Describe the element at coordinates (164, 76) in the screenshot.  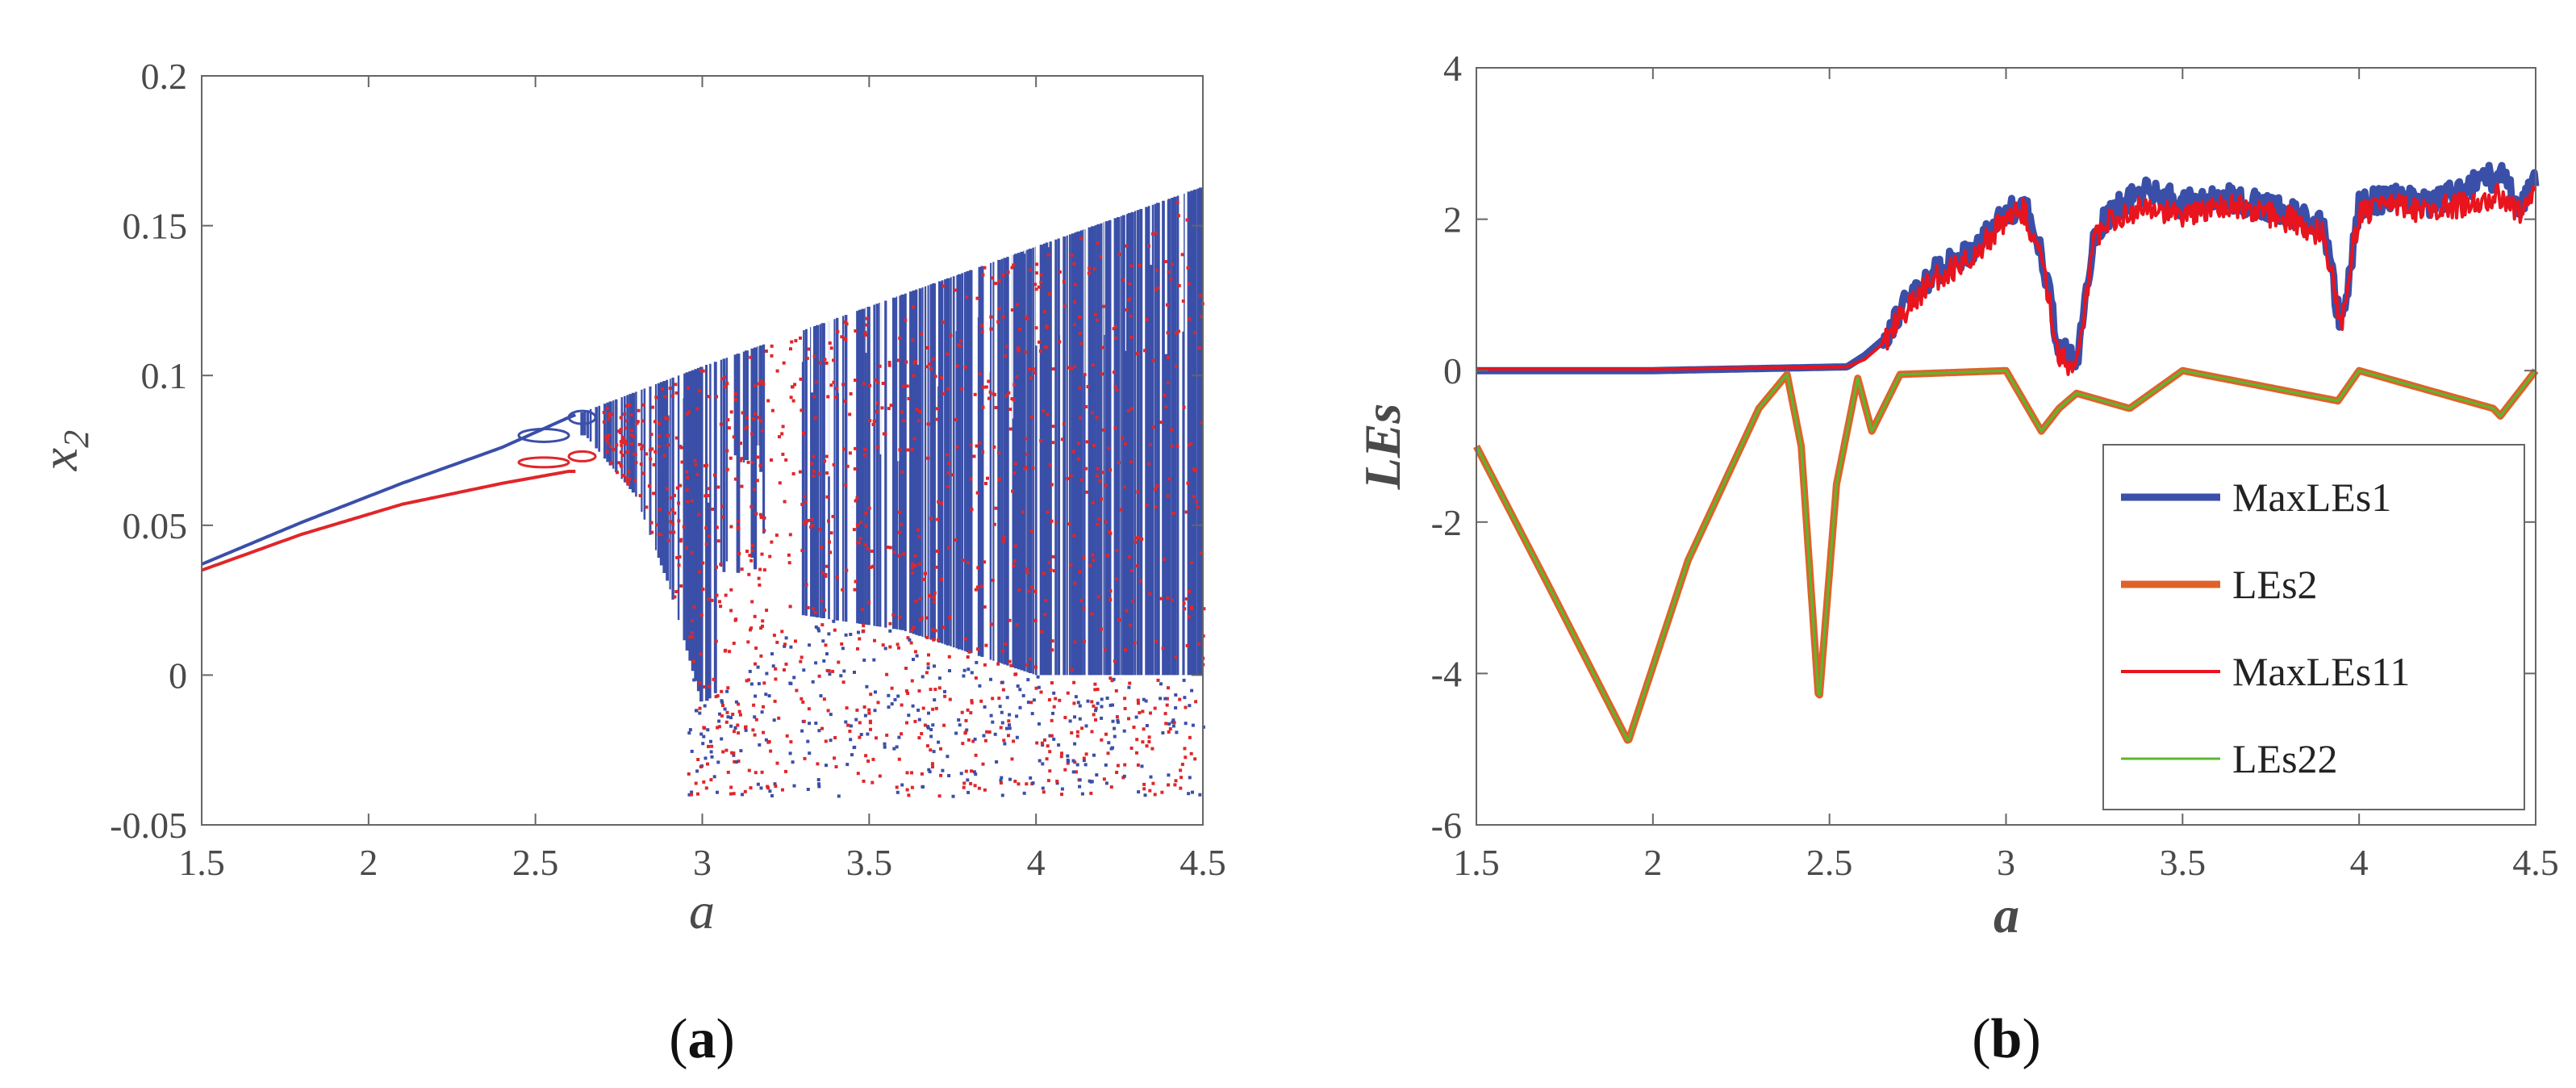
I see `a-ytick-label: 0.2` at that location.